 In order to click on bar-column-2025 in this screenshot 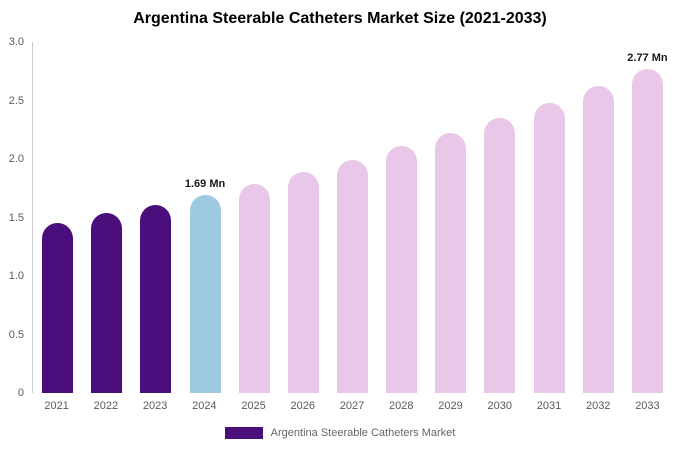, I will do `click(254, 217)`.